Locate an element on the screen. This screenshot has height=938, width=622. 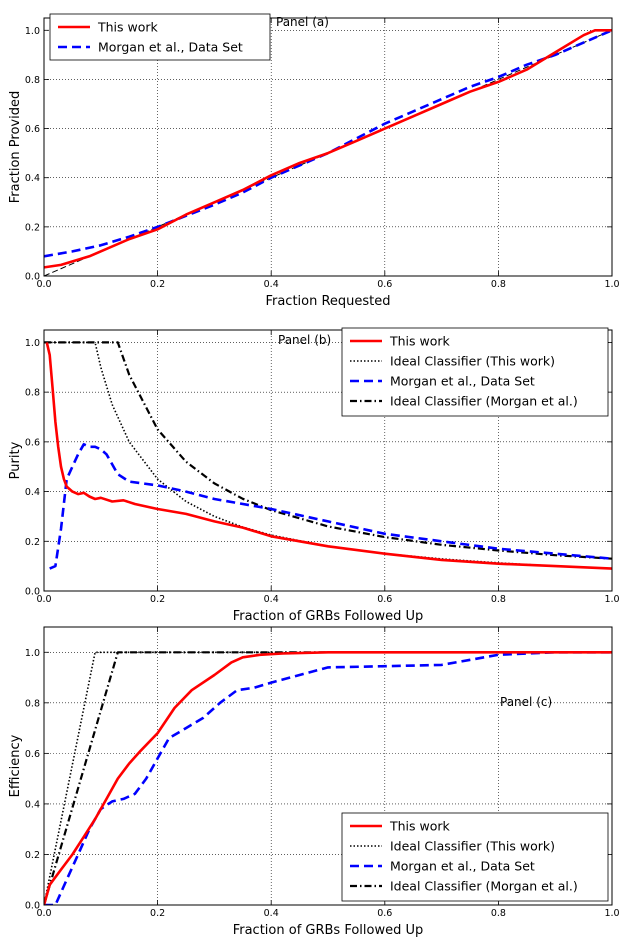
panel-label: Panel (a) is located at coordinates (302, 22).